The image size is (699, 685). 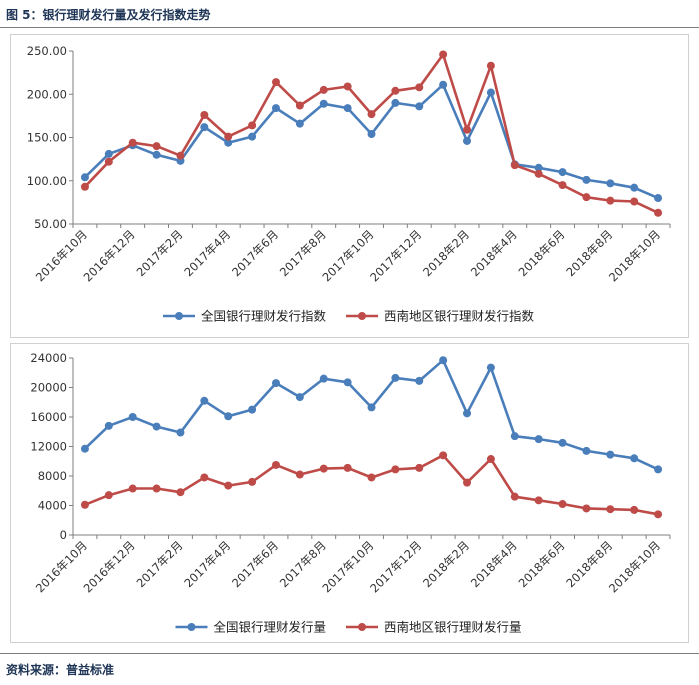 I want to click on x-tick-label: 2017年4月, so click(x=207, y=564).